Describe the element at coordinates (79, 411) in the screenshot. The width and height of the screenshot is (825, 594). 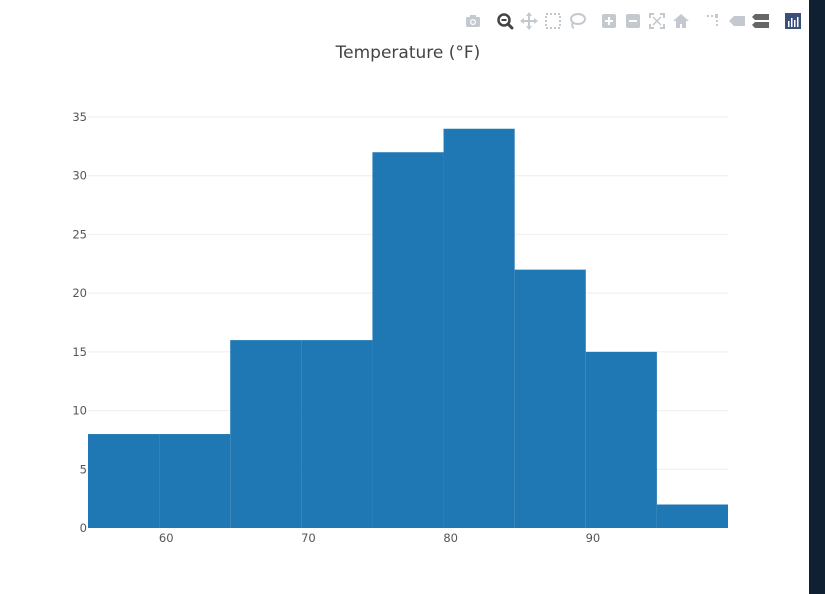
I see `y-tick-label: 10` at that location.